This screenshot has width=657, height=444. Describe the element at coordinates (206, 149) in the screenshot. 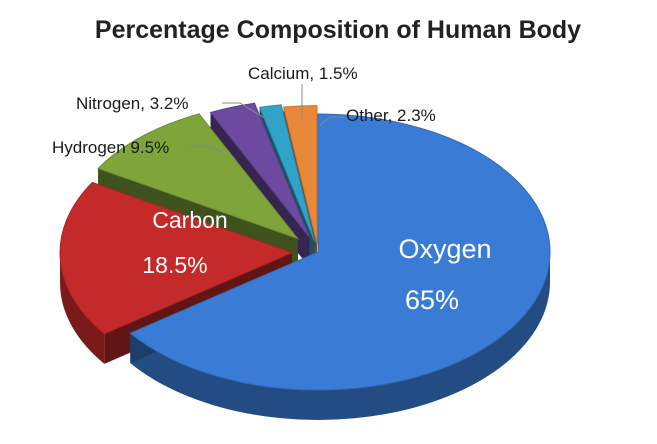

I see `leader-line-hydrogen` at that location.